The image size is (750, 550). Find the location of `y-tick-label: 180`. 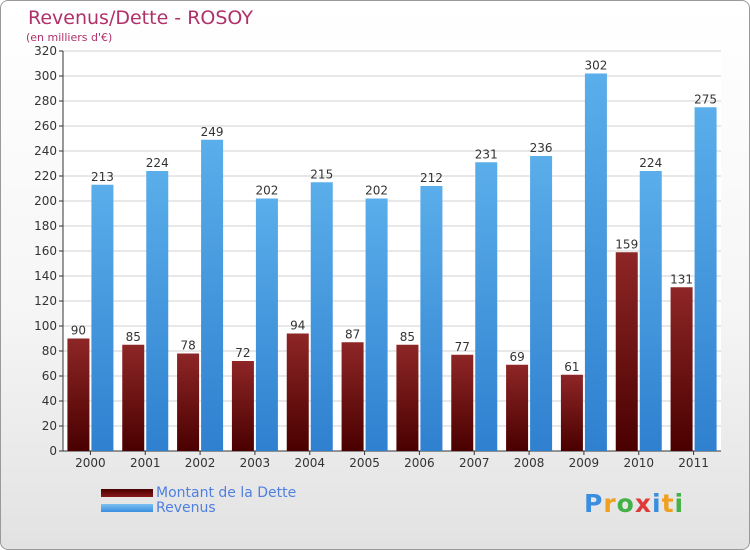

y-tick-label: 180 is located at coordinates (45, 226).